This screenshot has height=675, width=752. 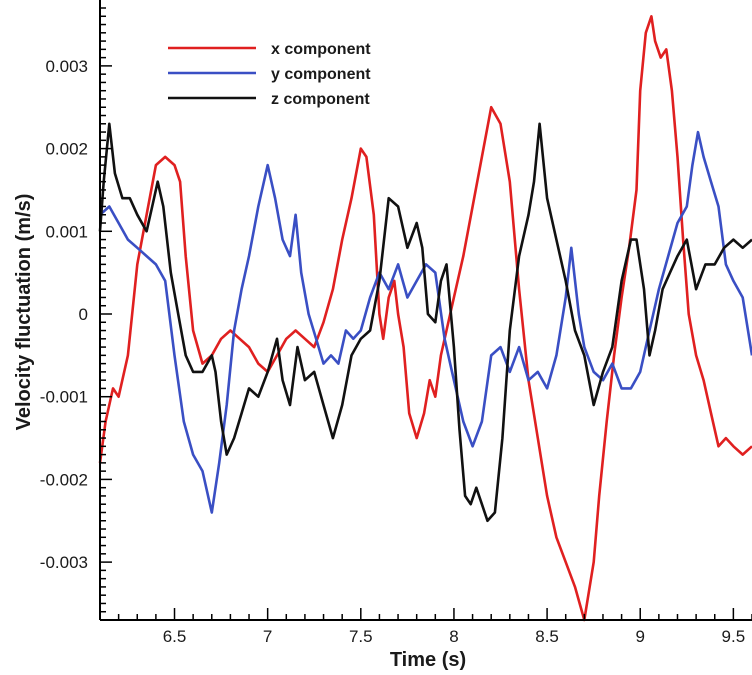 What do you see at coordinates (175, 636) in the screenshot?
I see `x-tick-label: 6.5` at bounding box center [175, 636].